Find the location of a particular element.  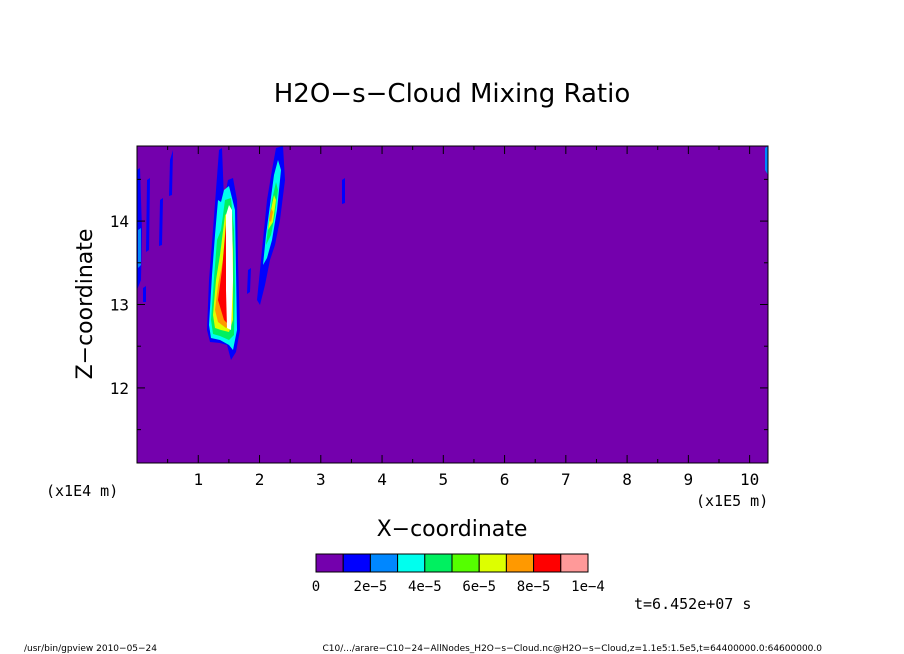

y-axis-label: Z−coordinate is located at coordinates (85, 304).